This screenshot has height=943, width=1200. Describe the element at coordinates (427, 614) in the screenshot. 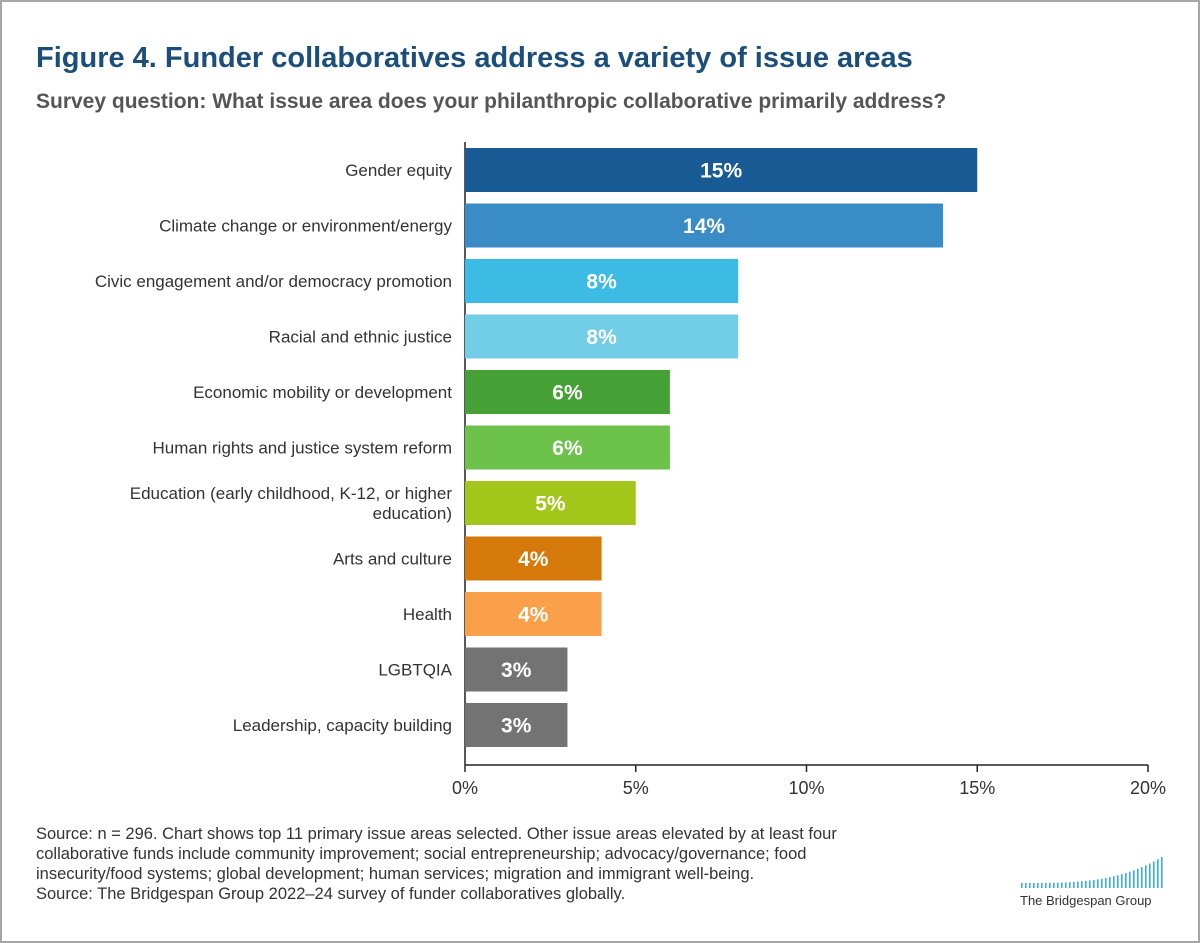

I see `category-label: Health` at that location.